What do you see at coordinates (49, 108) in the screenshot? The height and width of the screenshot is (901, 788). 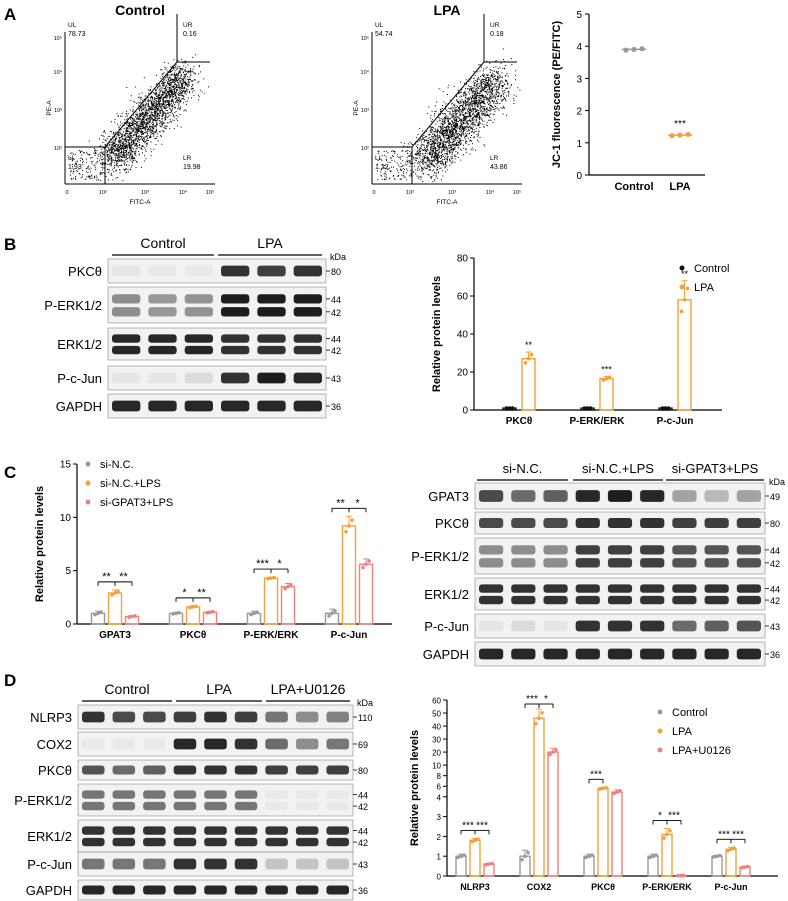 I see `flow-y-label: PE-A` at bounding box center [49, 108].